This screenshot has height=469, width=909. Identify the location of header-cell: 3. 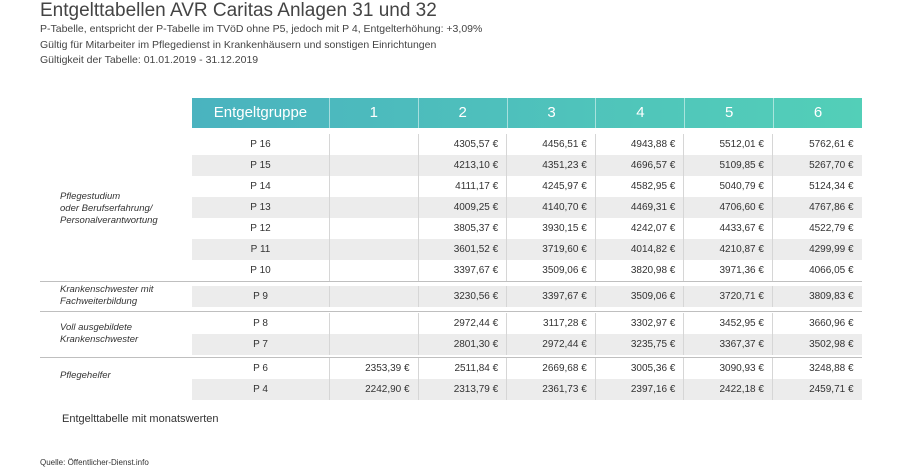
(552, 113).